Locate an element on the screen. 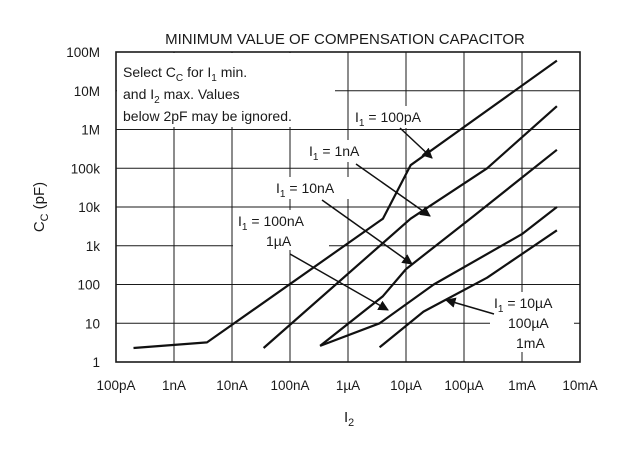 Image resolution: width=640 pixels, height=464 pixels. x-tick-label: 1nA is located at coordinates (174, 385).